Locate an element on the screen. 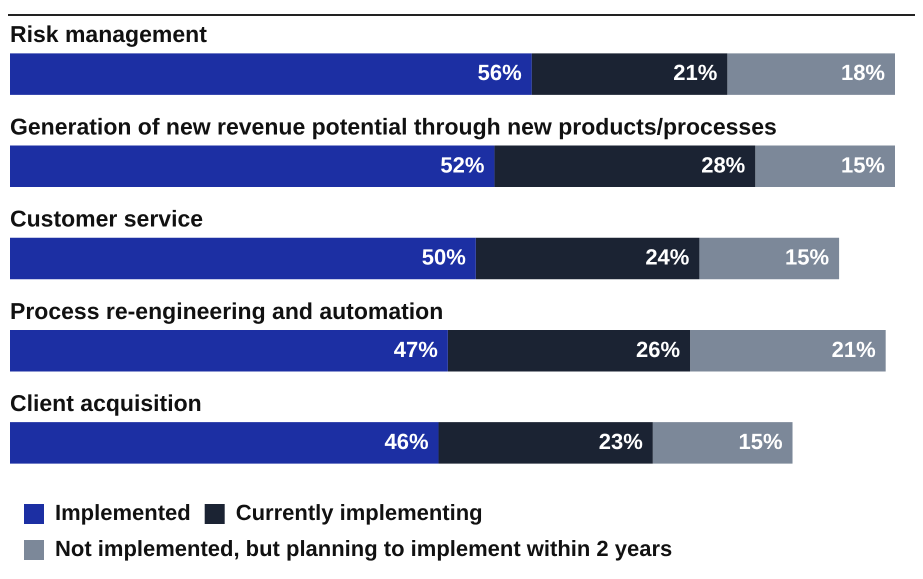 This screenshot has width=923, height=579. data-label: 46% is located at coordinates (406, 441).